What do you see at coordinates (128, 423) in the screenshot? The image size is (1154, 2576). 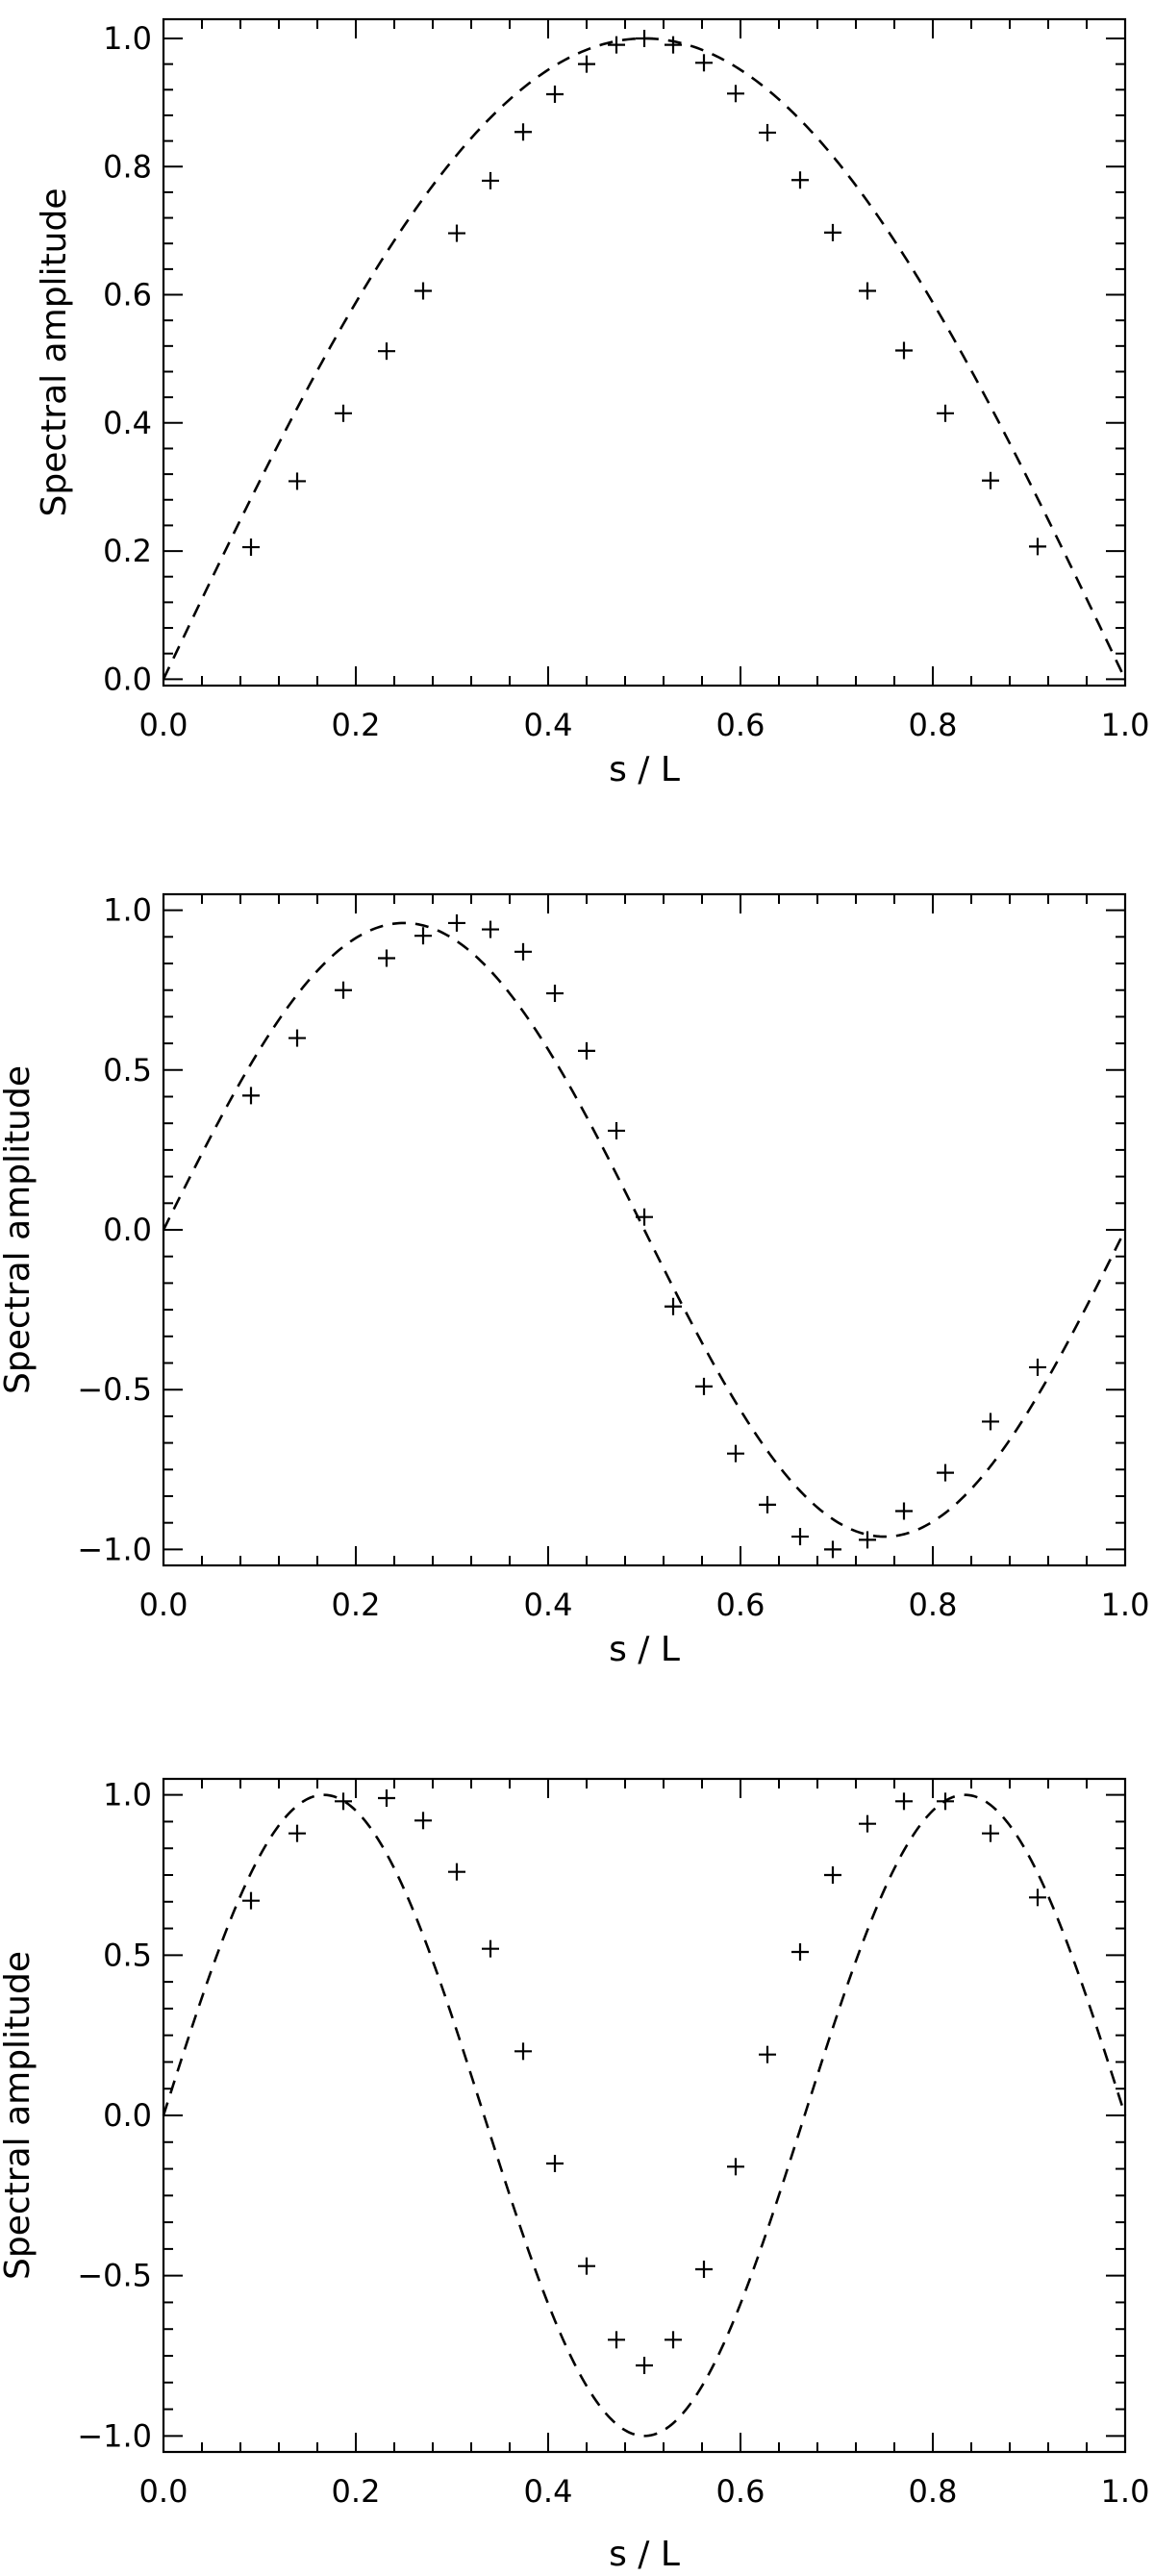 I see `y-tick-label: 0.4` at bounding box center [128, 423].